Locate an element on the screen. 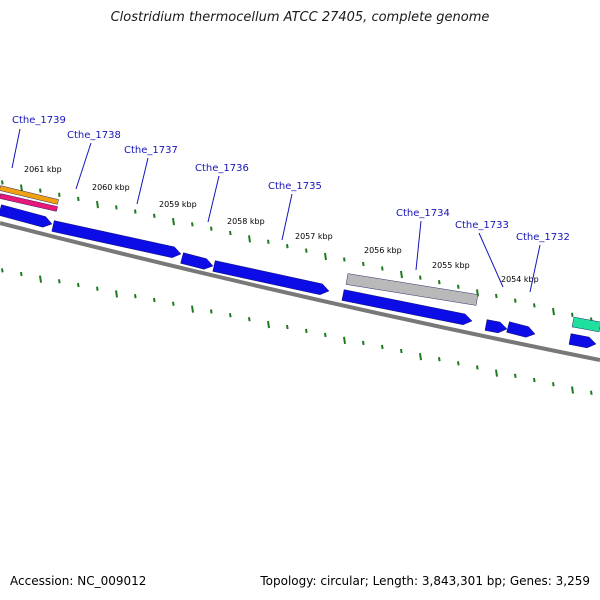 The width and height of the screenshot is (600, 600). kbp-label: 2059 kbp is located at coordinates (178, 204).